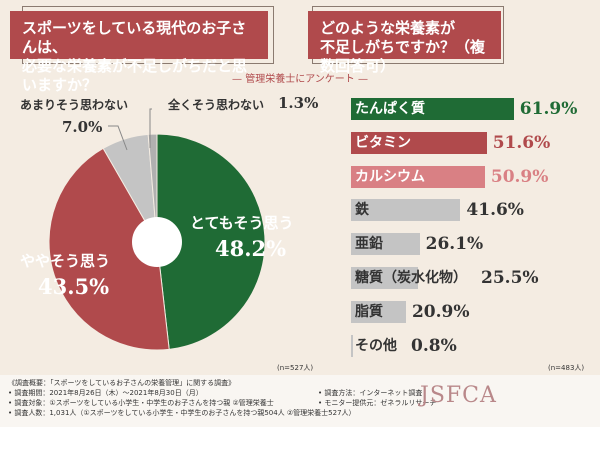 The image size is (600, 456). Describe the element at coordinates (388, 28) in the screenshot. I see `right-question-line1: どのような栄養素が` at that location.